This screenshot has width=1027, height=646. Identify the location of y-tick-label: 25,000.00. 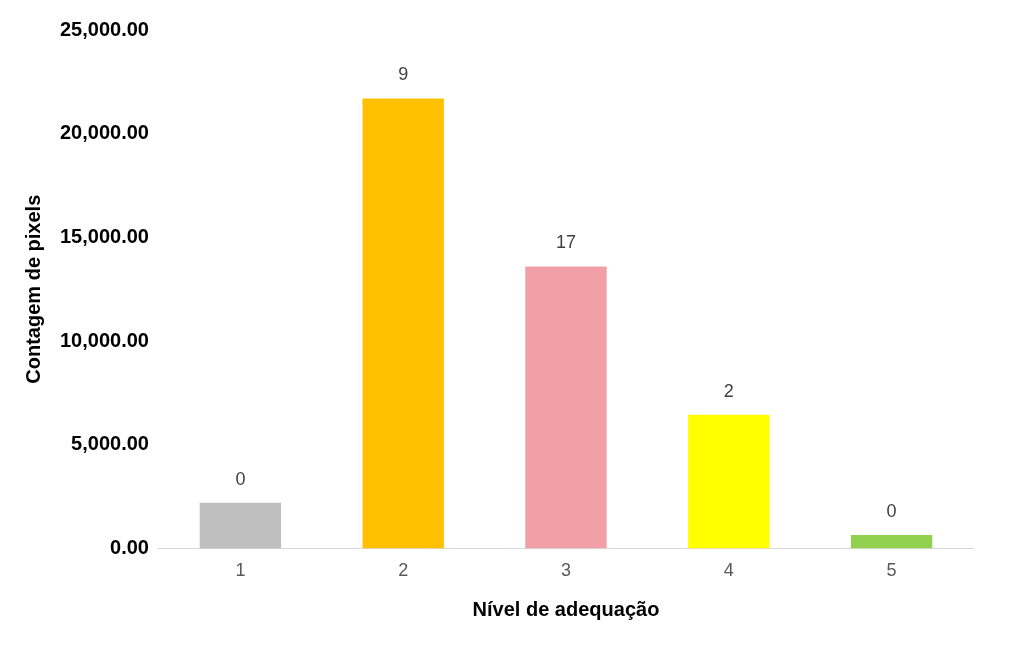
(104, 28).